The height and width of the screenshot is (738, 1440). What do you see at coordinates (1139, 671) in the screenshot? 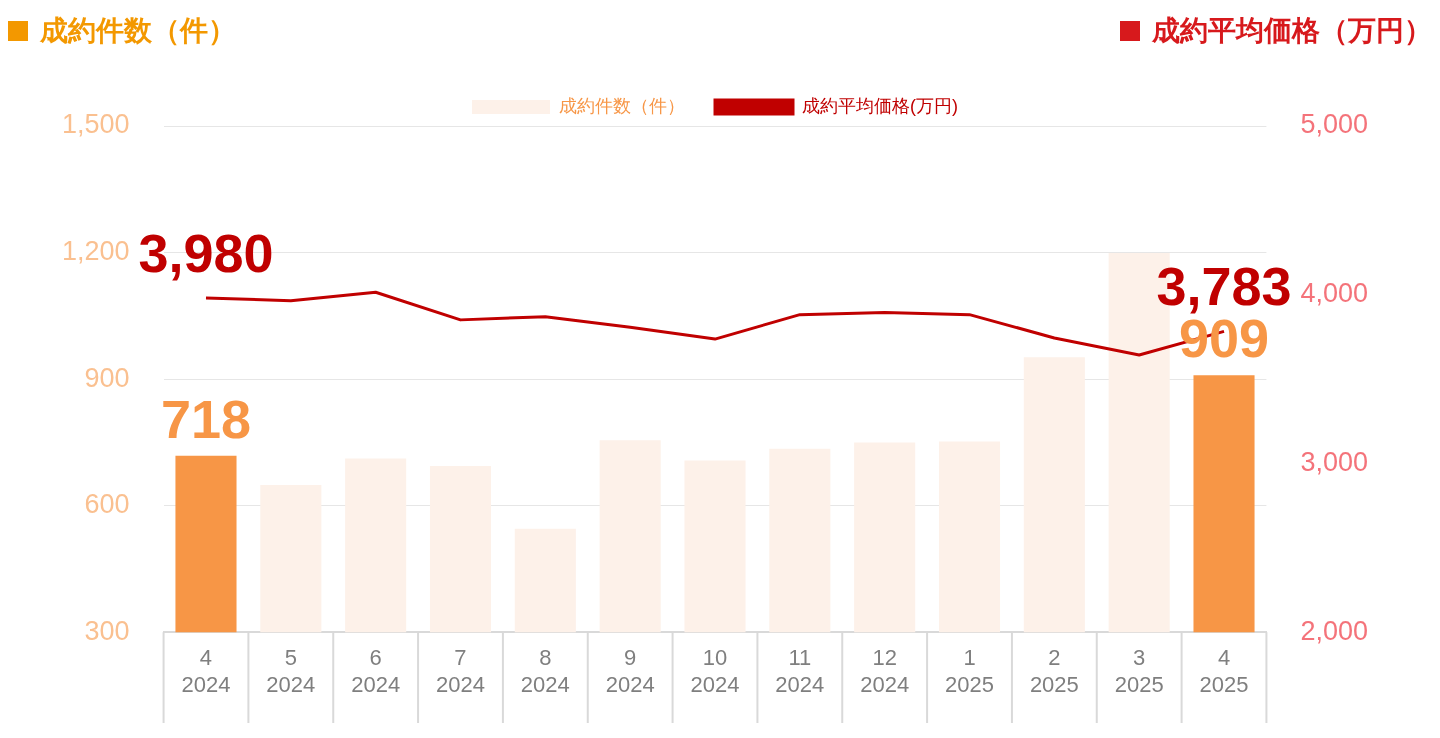
I see `x-tick-label: 3 2025` at bounding box center [1139, 671].